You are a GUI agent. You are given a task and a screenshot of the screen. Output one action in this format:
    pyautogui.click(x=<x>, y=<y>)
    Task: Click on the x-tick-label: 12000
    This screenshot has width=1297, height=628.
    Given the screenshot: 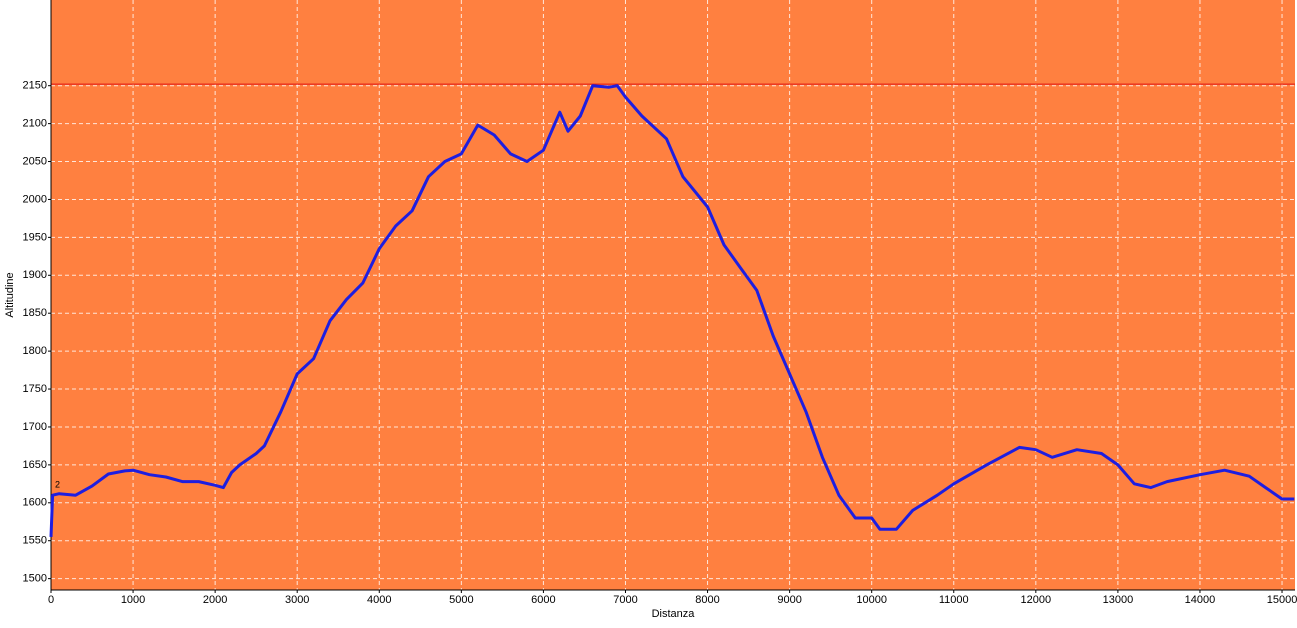 What is the action you would take?
    pyautogui.click(x=1036, y=600)
    